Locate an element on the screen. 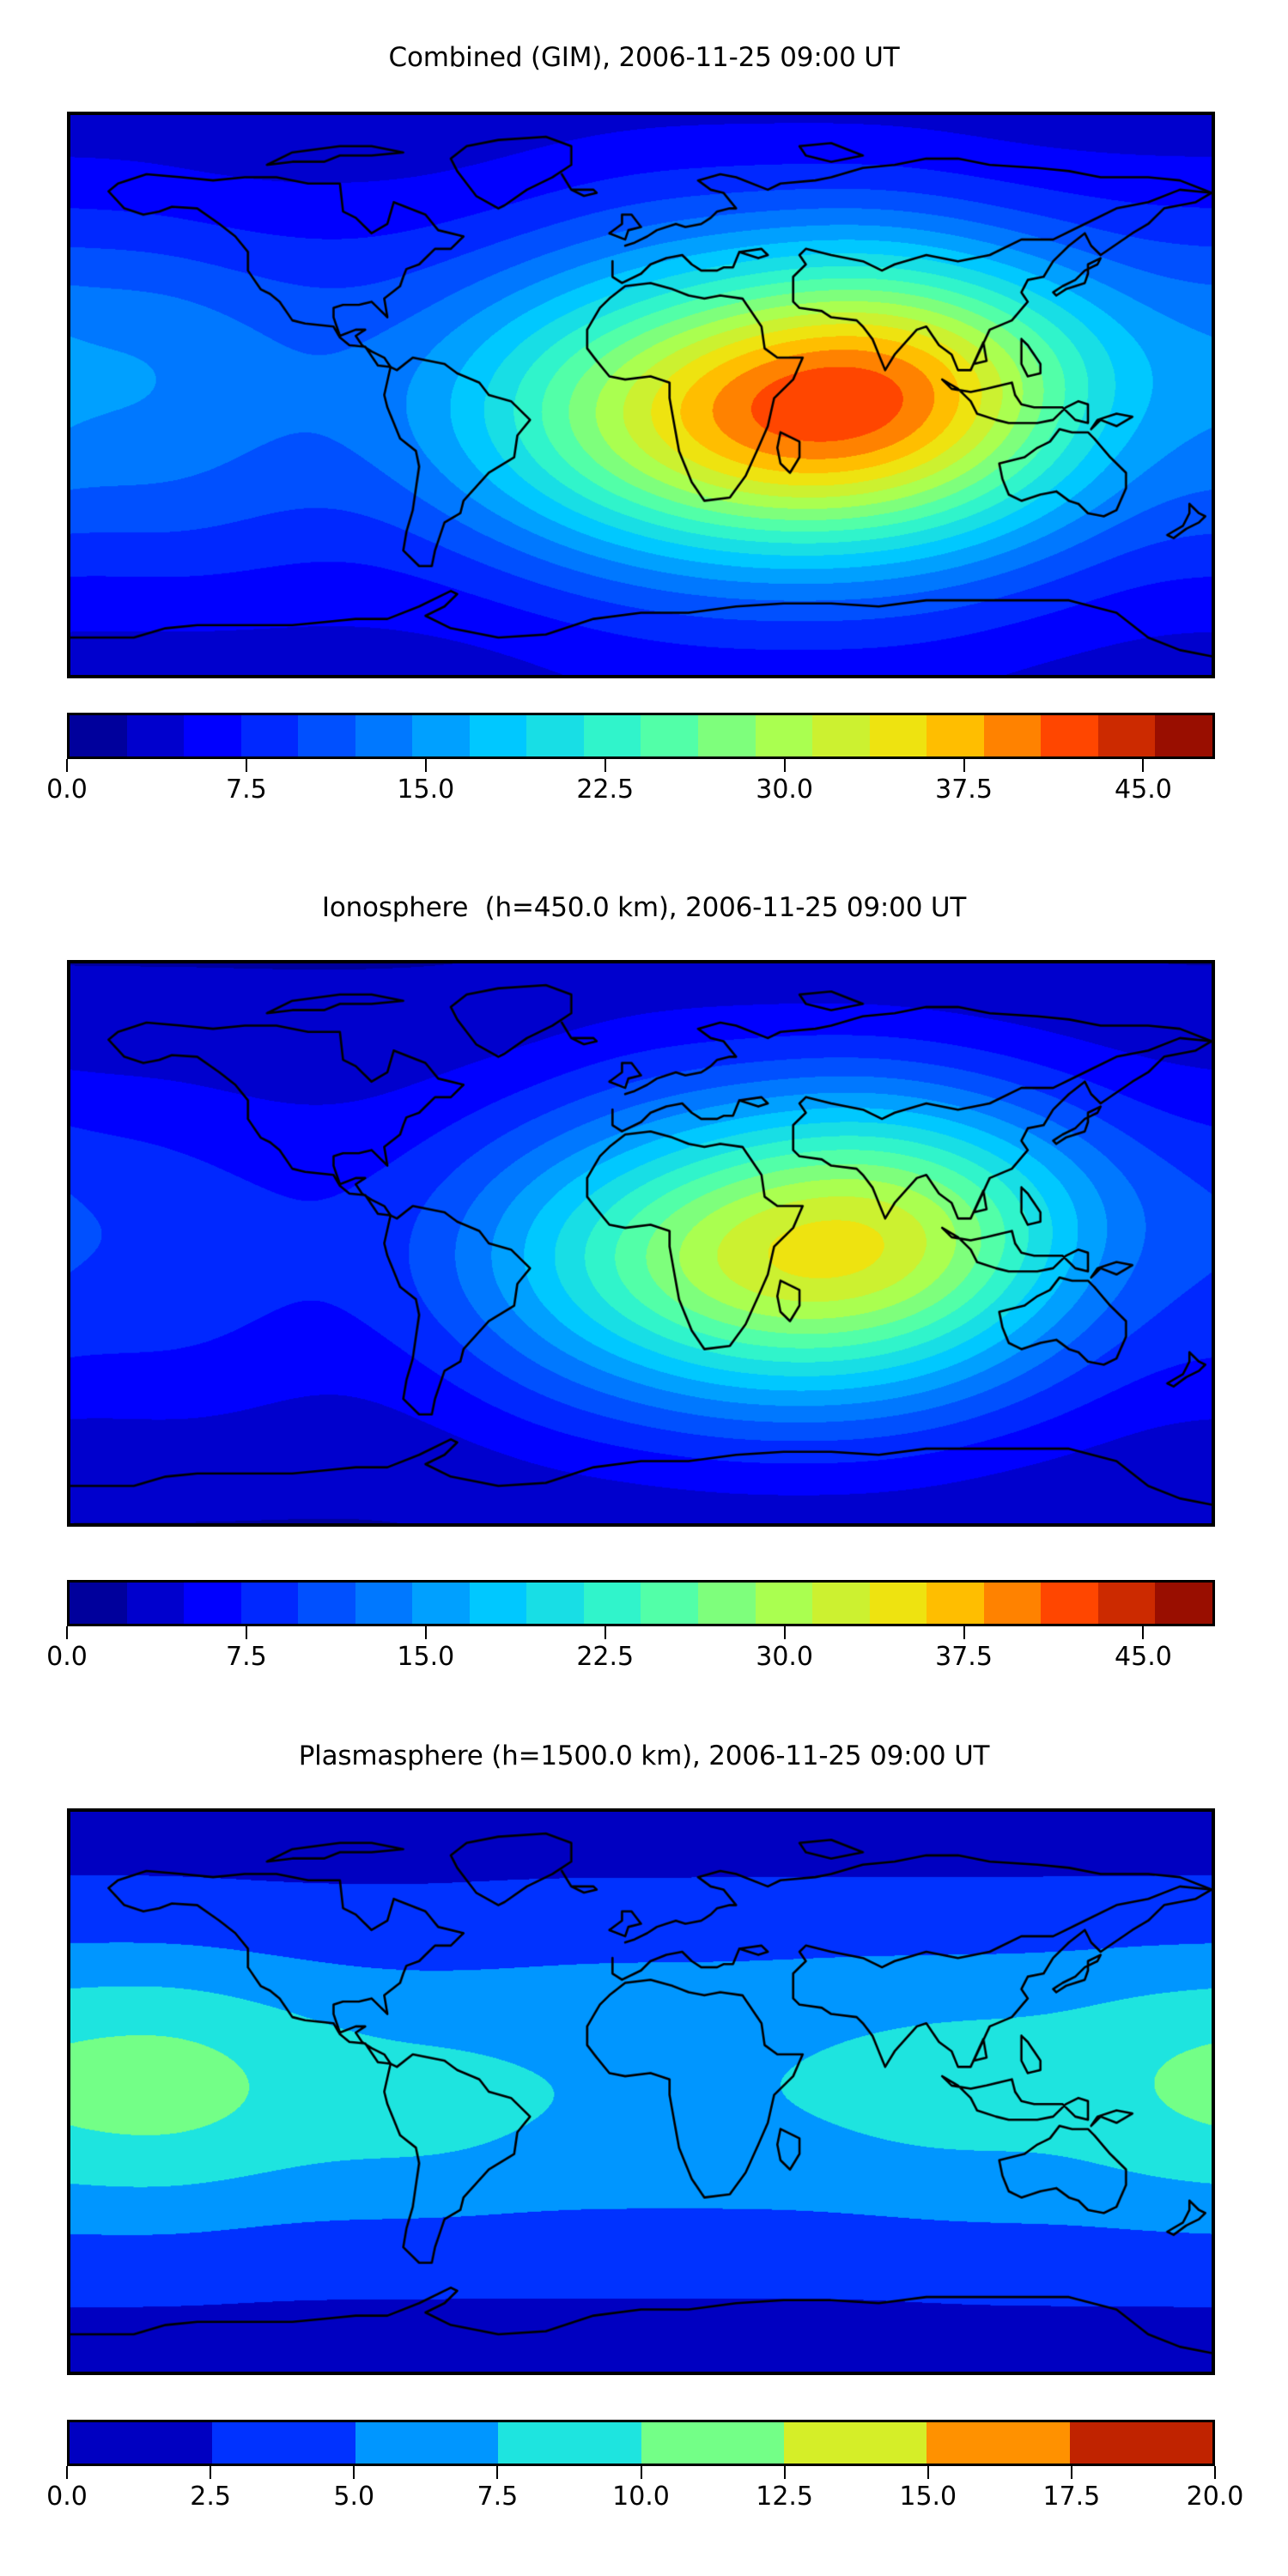 The width and height of the screenshot is (1288, 2576). colorbar-tick-label: 2.5 is located at coordinates (210, 2497).